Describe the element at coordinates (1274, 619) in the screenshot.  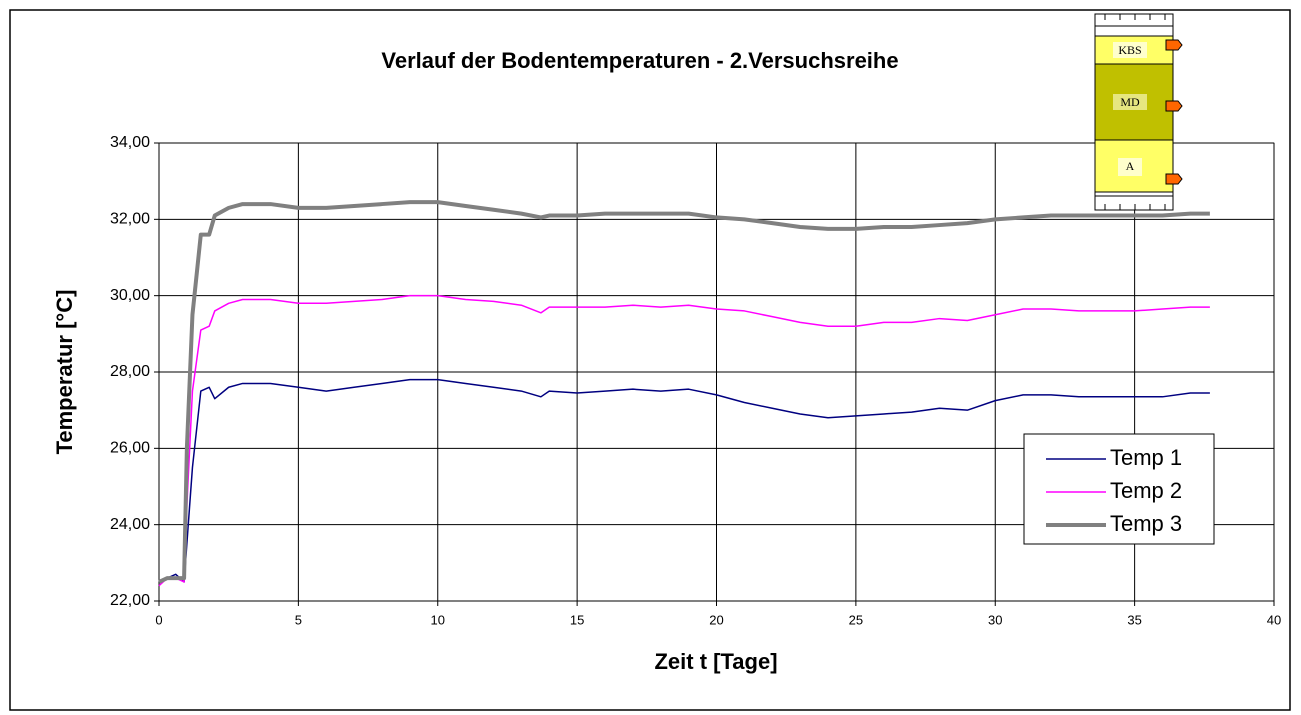
I see `x-tick-label: 40` at that location.